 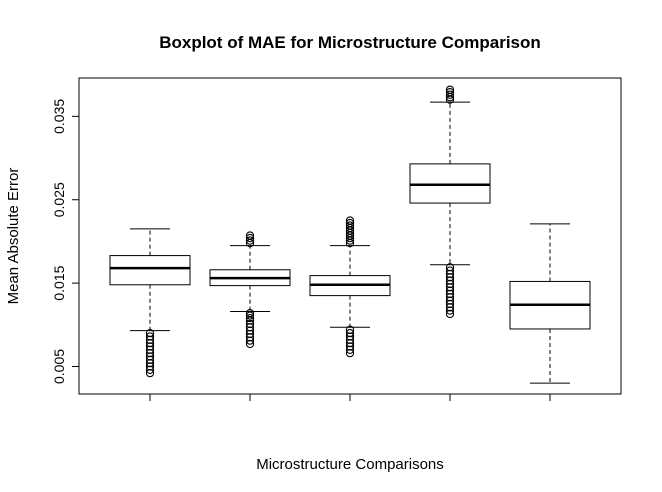 I want to click on y-axis-label: Mean Absolute Error, so click(x=13, y=236).